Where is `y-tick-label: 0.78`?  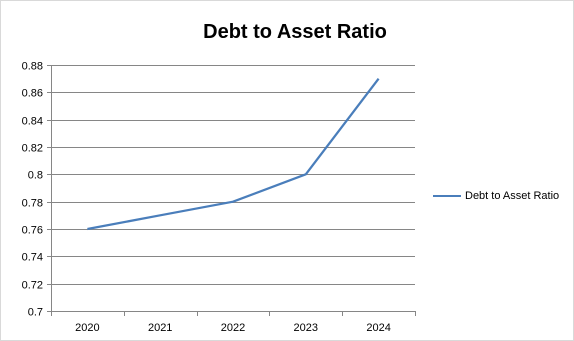 y-tick-label: 0.78 is located at coordinates (32, 204).